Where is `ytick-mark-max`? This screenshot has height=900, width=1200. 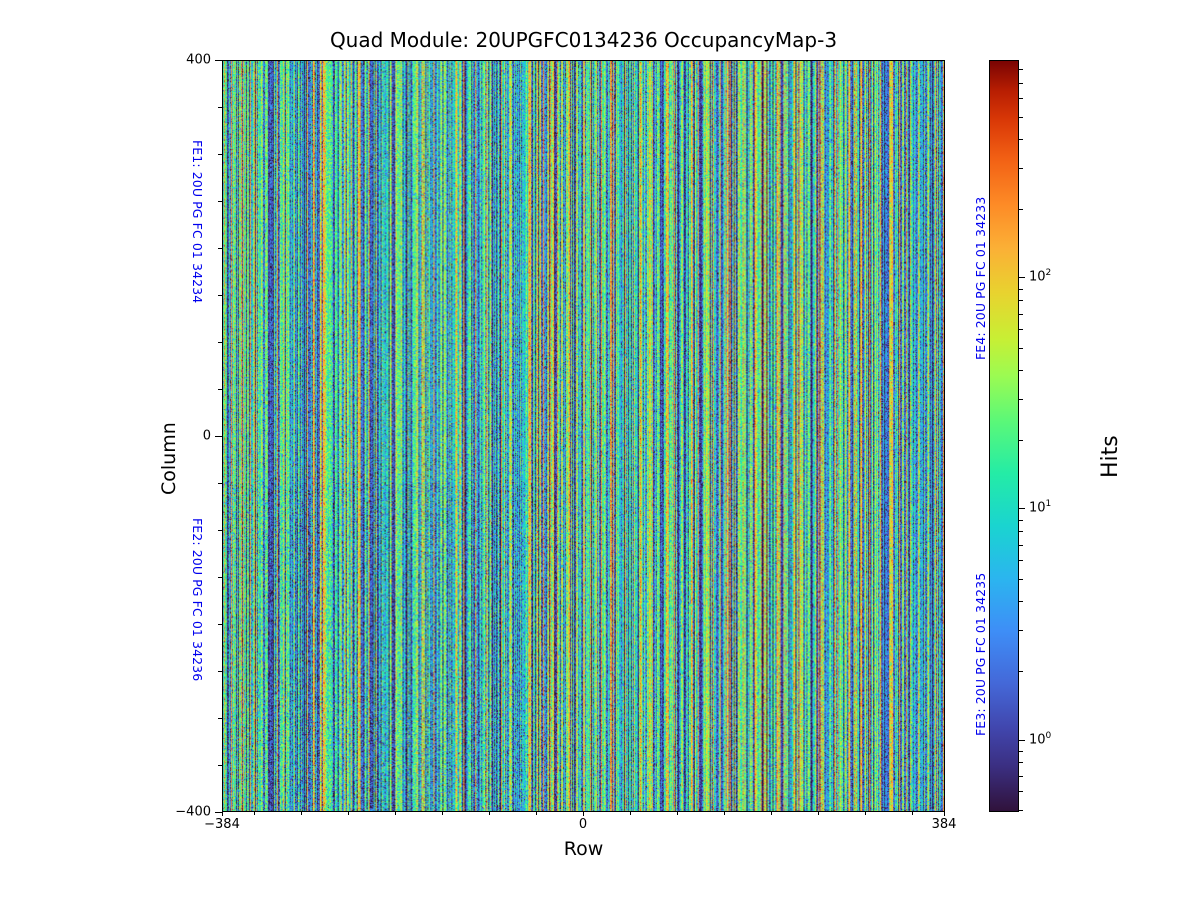
ytick-mark-max is located at coordinates (218, 60).